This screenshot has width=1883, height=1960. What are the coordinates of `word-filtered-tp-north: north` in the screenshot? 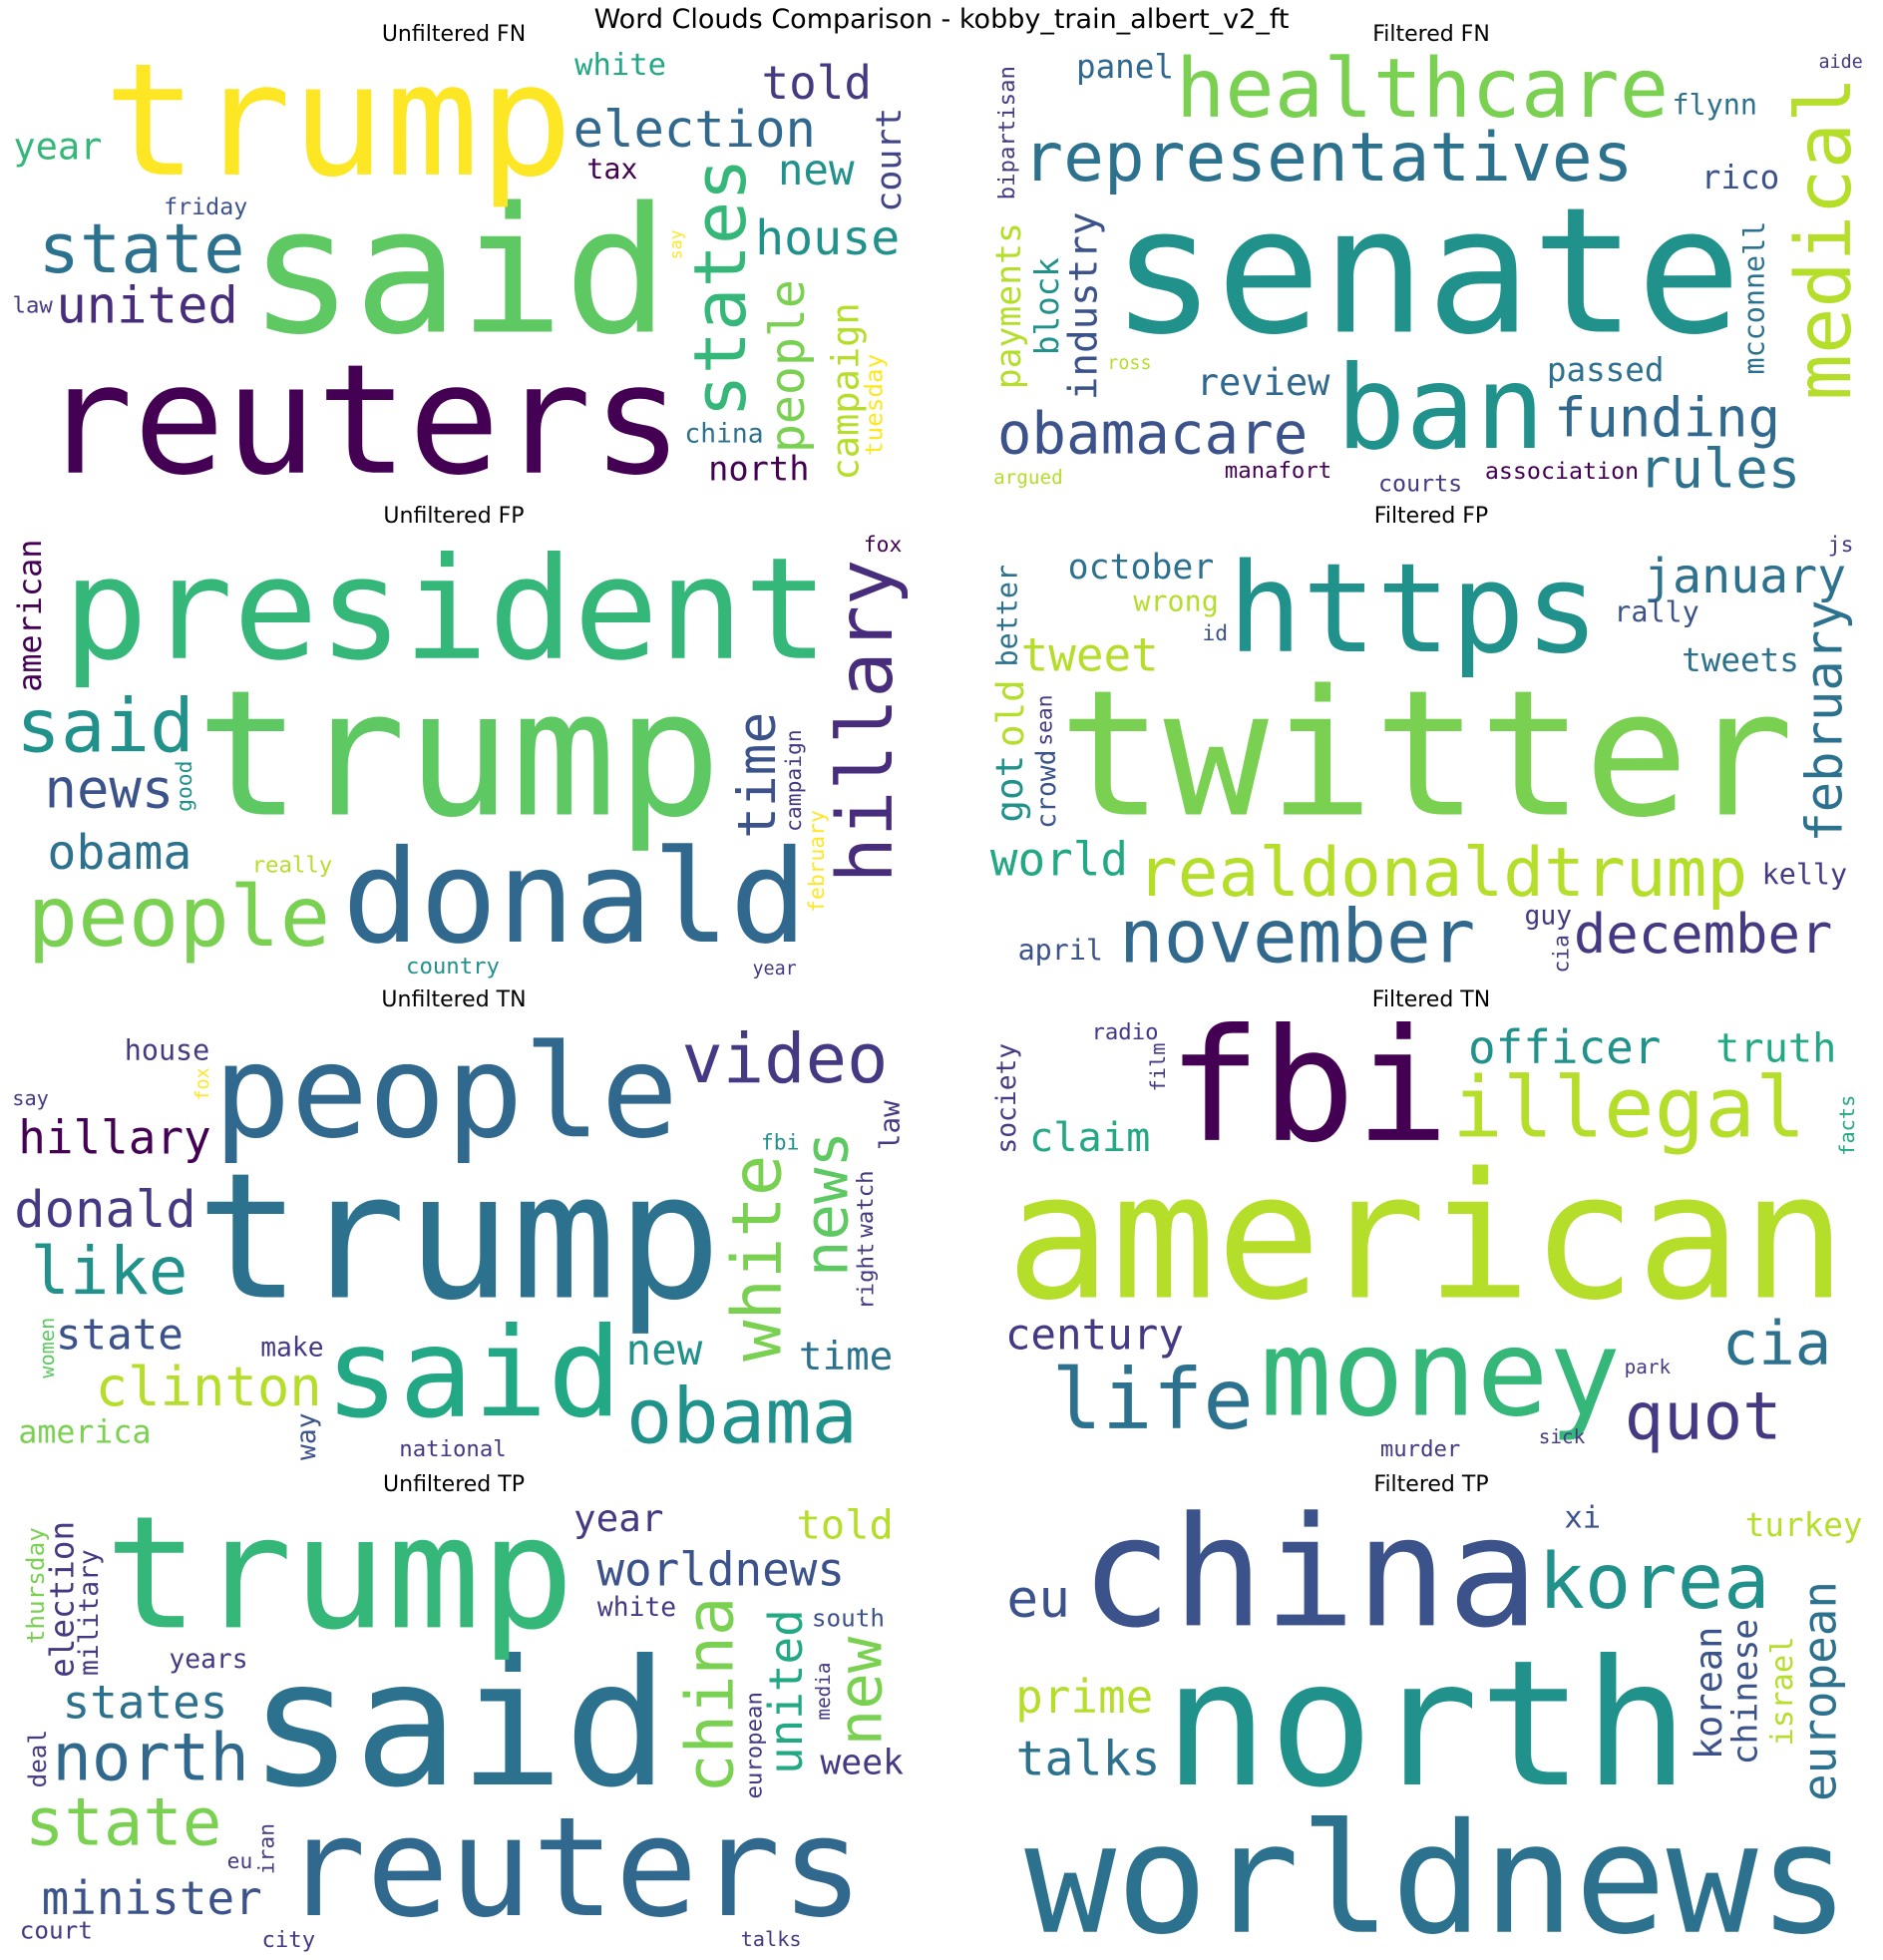 It's located at (1427, 1725).